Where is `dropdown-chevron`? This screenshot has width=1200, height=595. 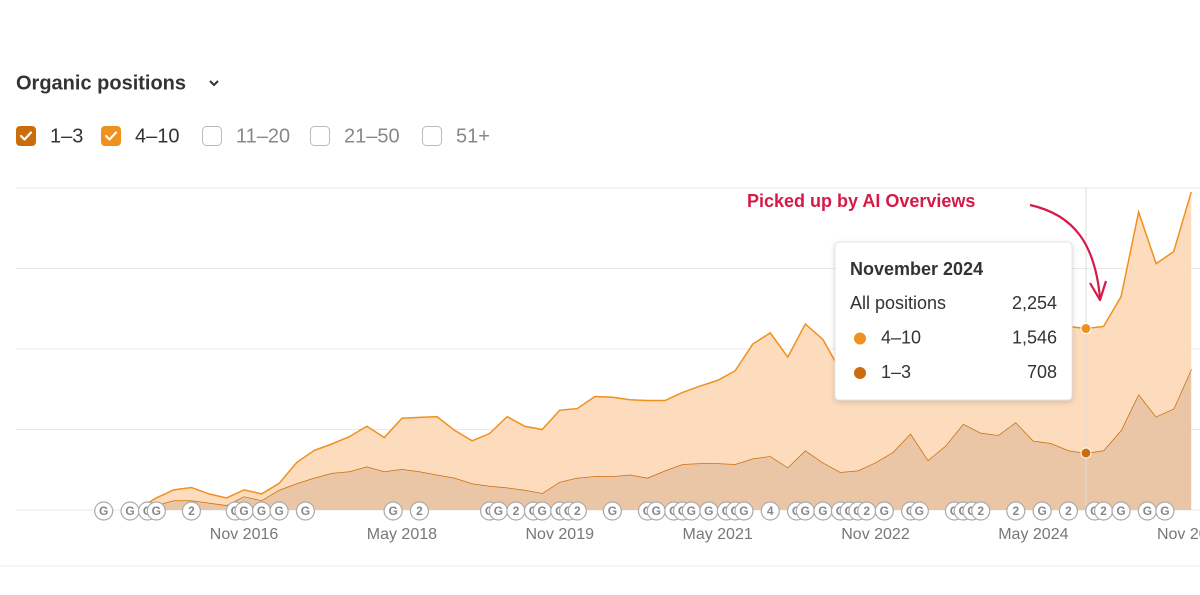
dropdown-chevron is located at coordinates (214, 83).